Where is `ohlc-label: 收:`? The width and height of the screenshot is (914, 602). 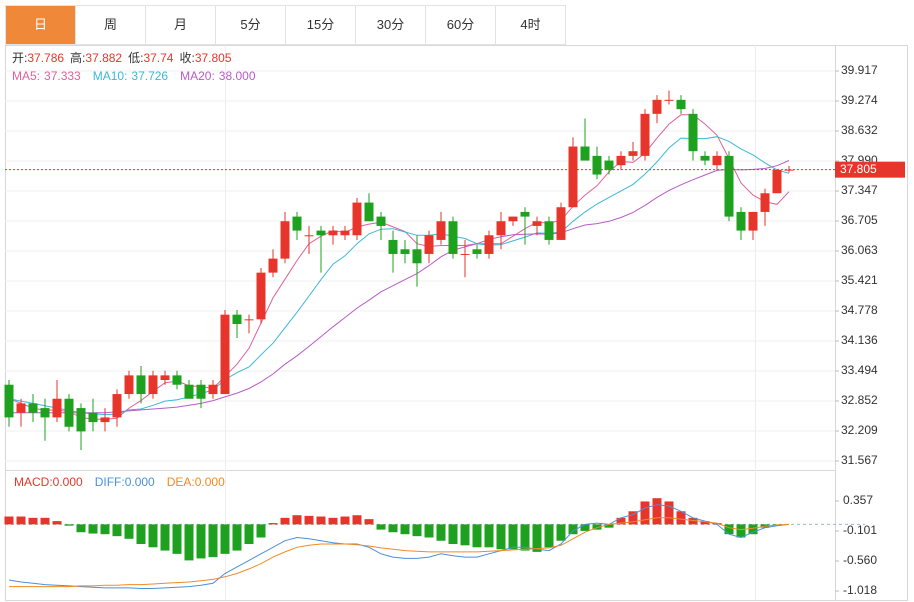 ohlc-label: 收: is located at coordinates (186, 58).